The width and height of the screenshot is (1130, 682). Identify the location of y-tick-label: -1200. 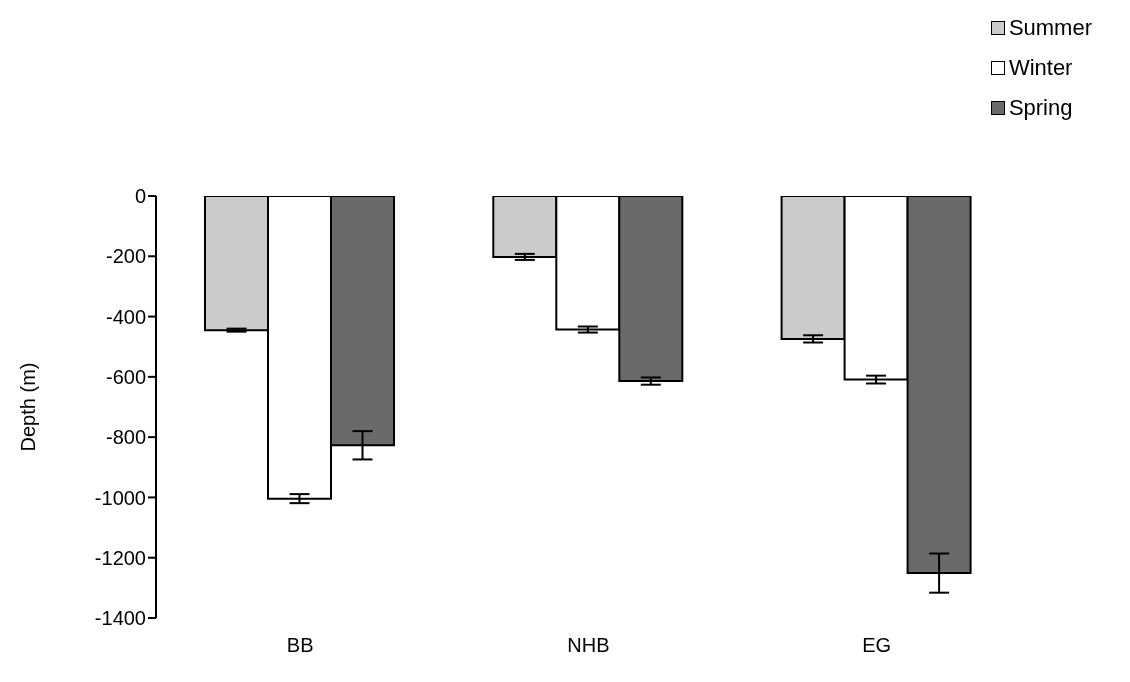
(120, 557).